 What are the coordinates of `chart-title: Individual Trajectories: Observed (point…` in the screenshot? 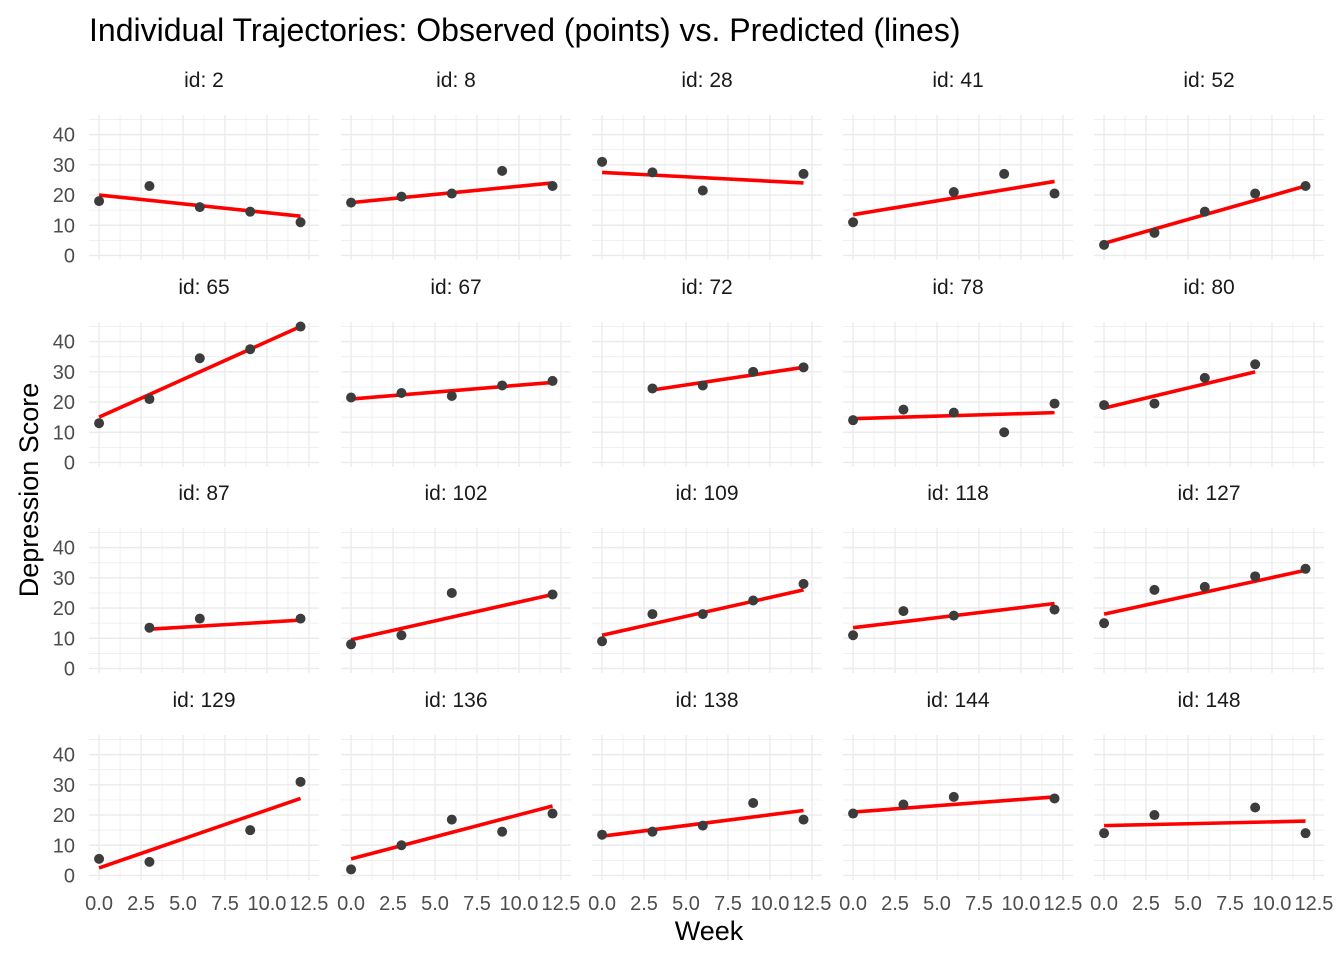 It's located at (524, 30).